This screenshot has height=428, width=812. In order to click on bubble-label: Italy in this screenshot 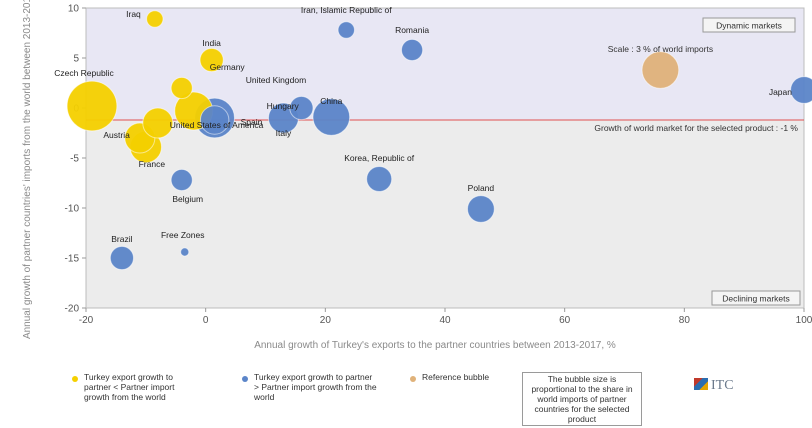, I will do `click(284, 133)`.